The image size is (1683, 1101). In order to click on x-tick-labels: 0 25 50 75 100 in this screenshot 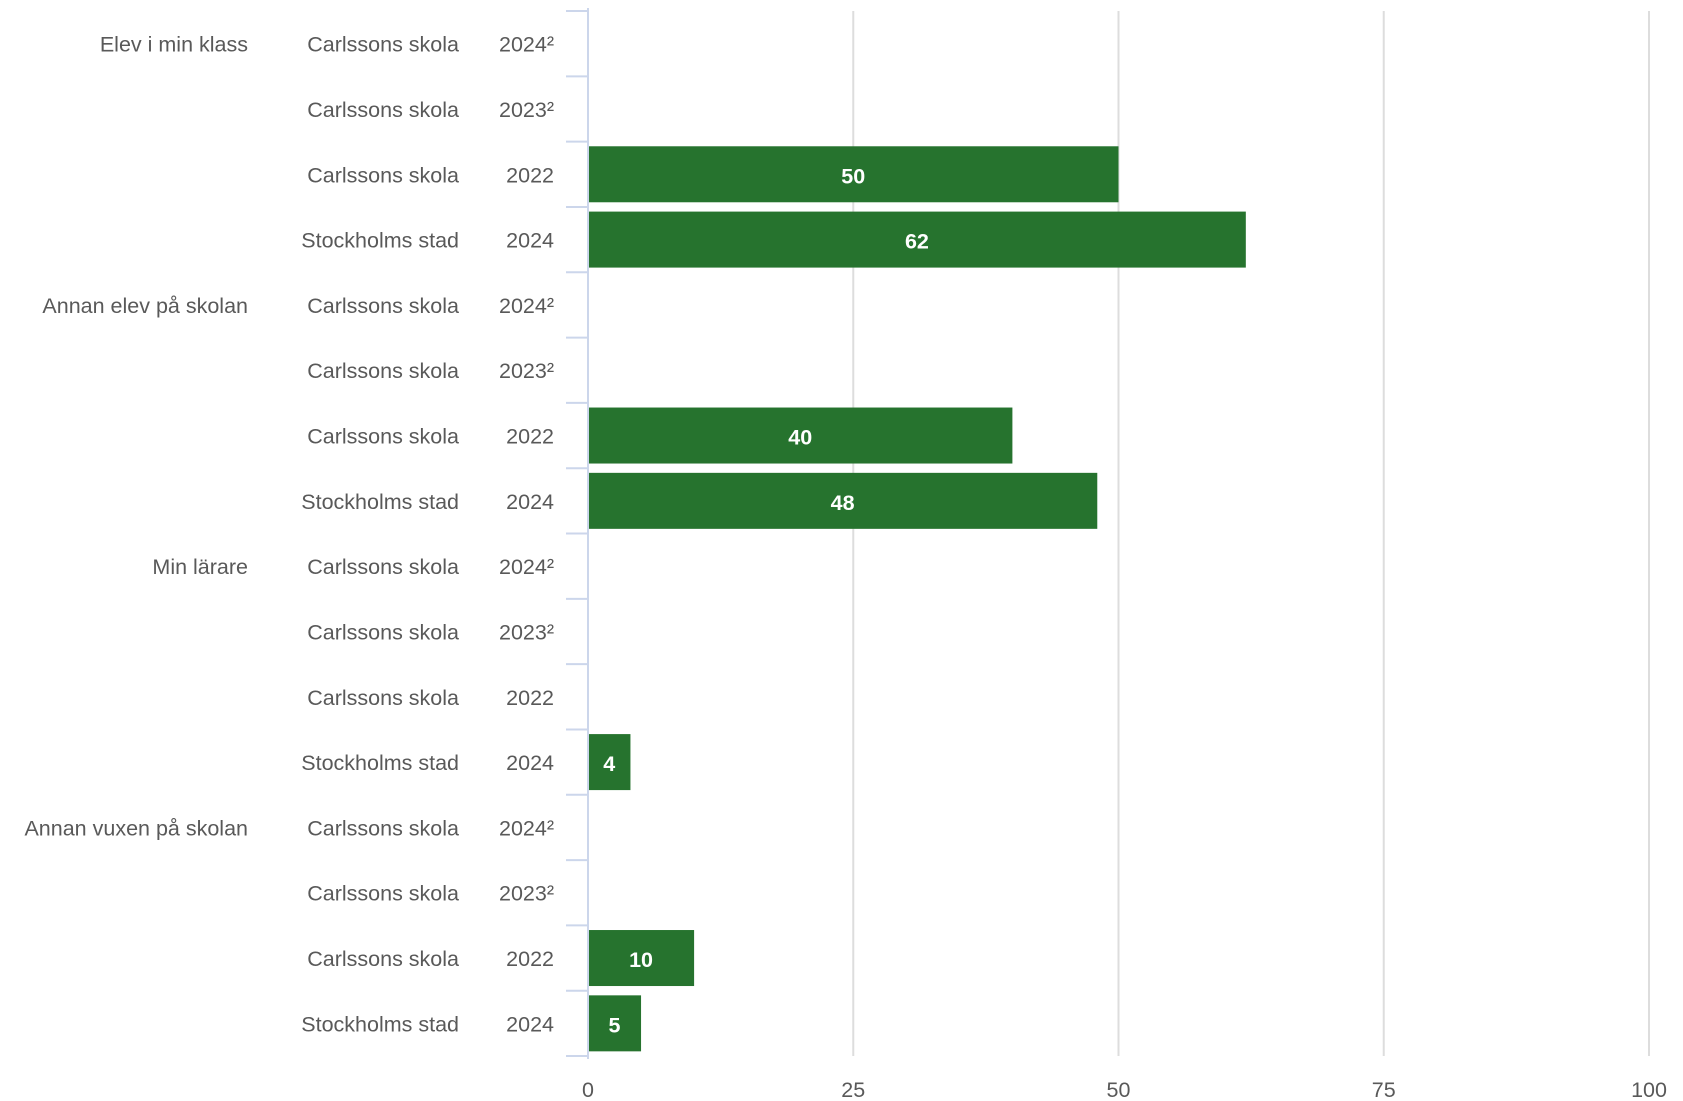, I will do `click(1124, 1089)`.